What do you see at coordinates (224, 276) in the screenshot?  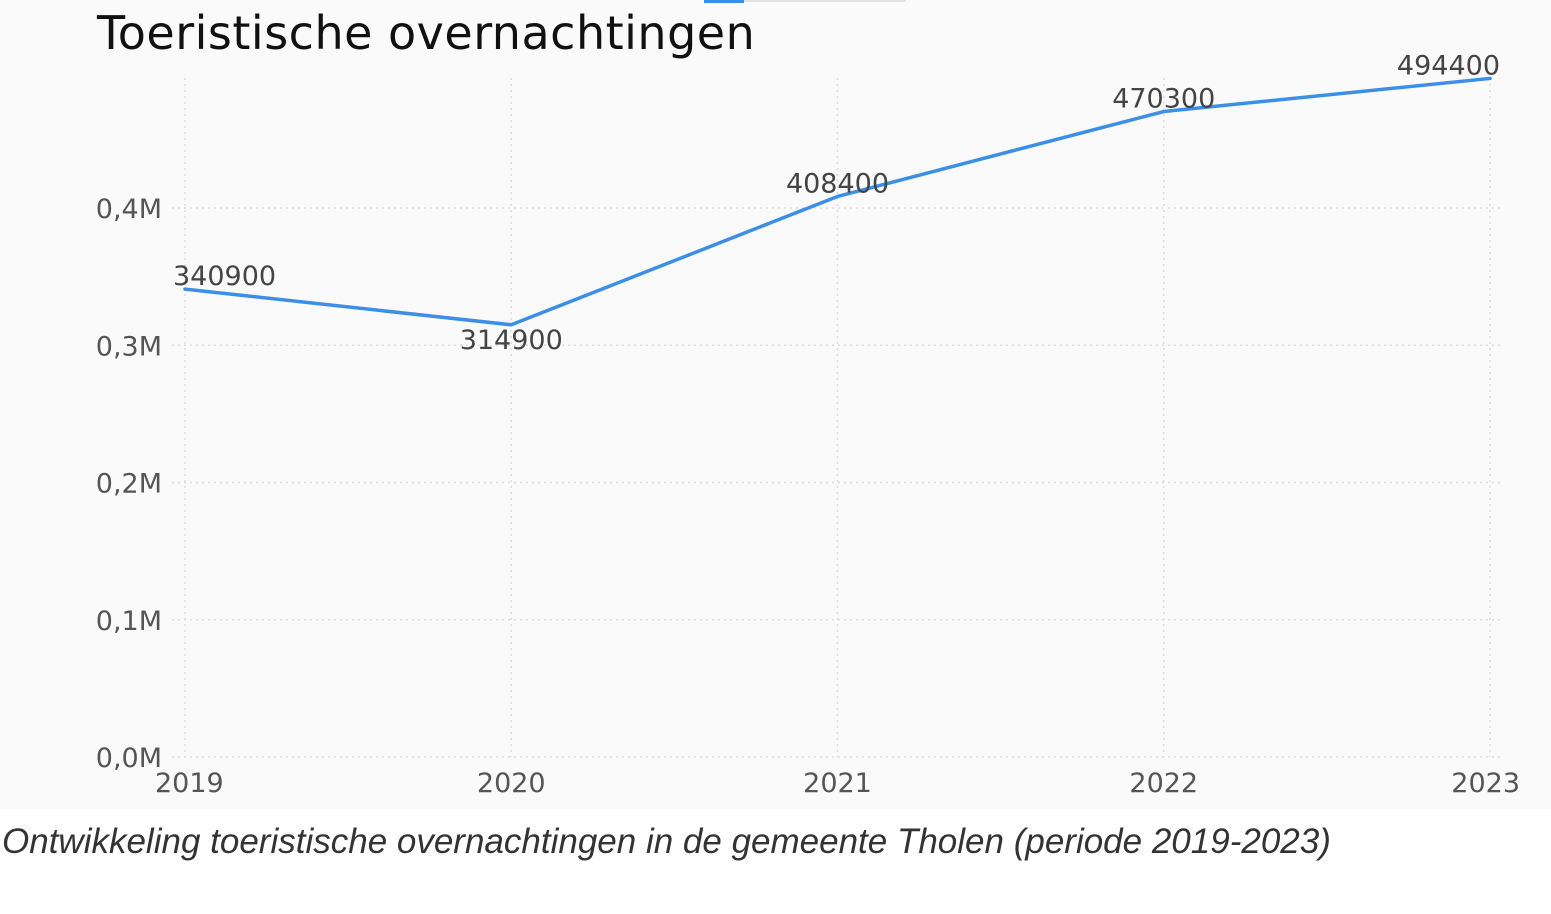 I see `data-label: 340900` at bounding box center [224, 276].